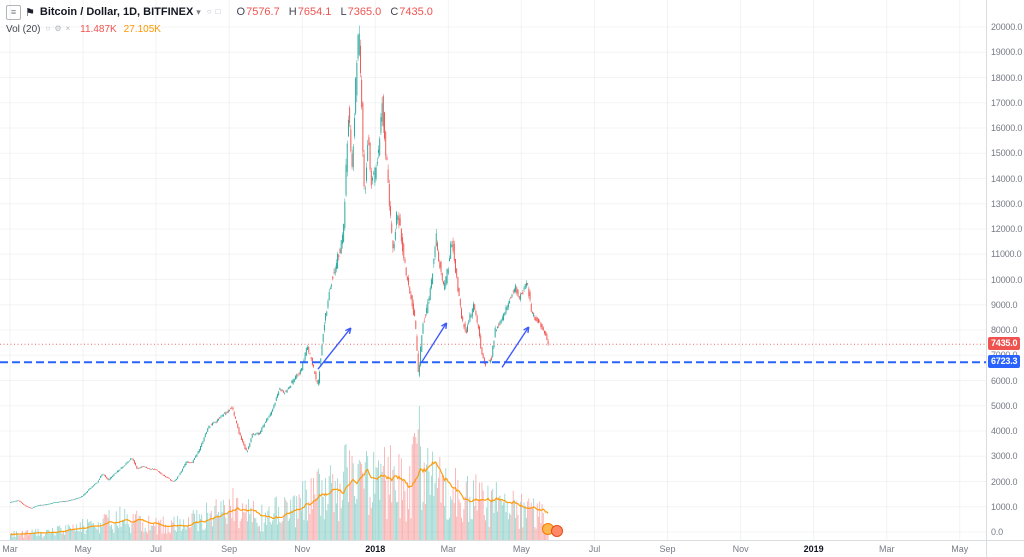  Describe the element at coordinates (198, 11) in the screenshot. I see `chevron-down-icon: ▾` at that location.